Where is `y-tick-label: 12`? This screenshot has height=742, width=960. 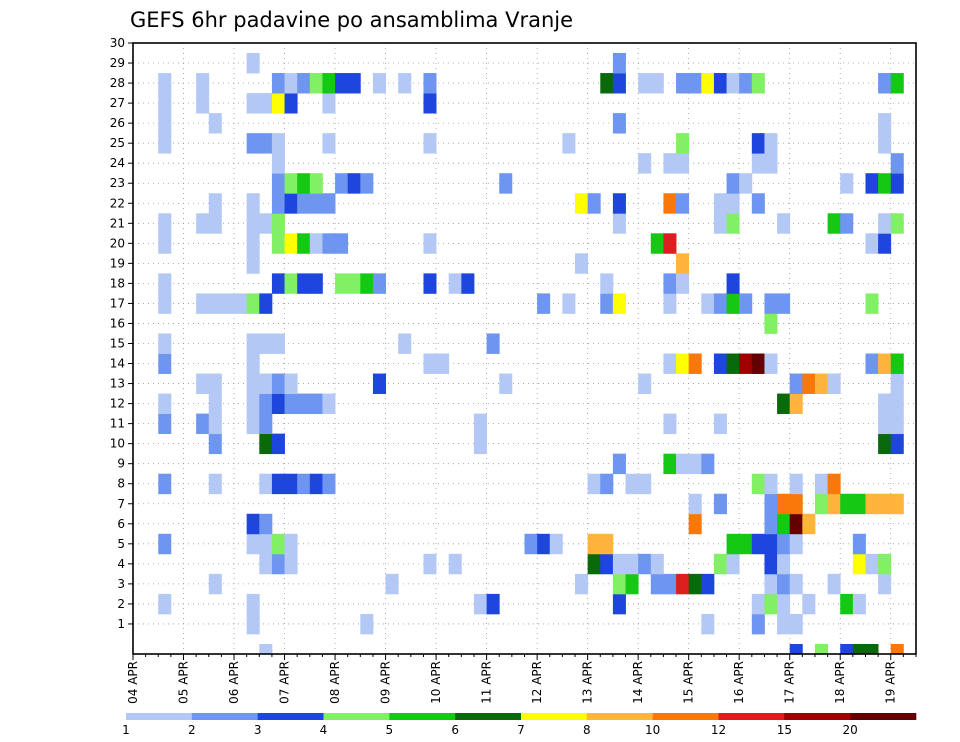 y-tick-label: 12 is located at coordinates (117, 404).